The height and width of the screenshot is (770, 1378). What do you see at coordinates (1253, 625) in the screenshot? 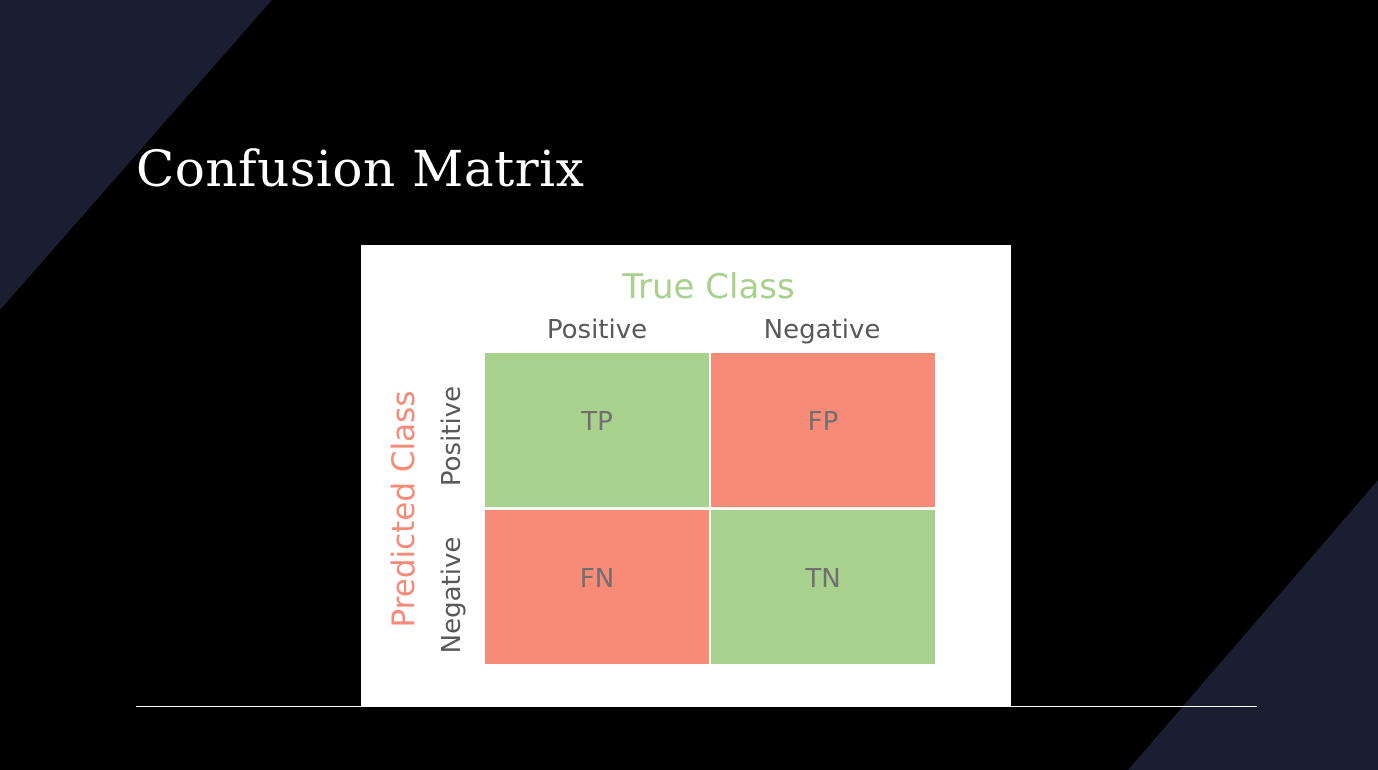
I see `bottom-right-accent-shape` at bounding box center [1253, 625].